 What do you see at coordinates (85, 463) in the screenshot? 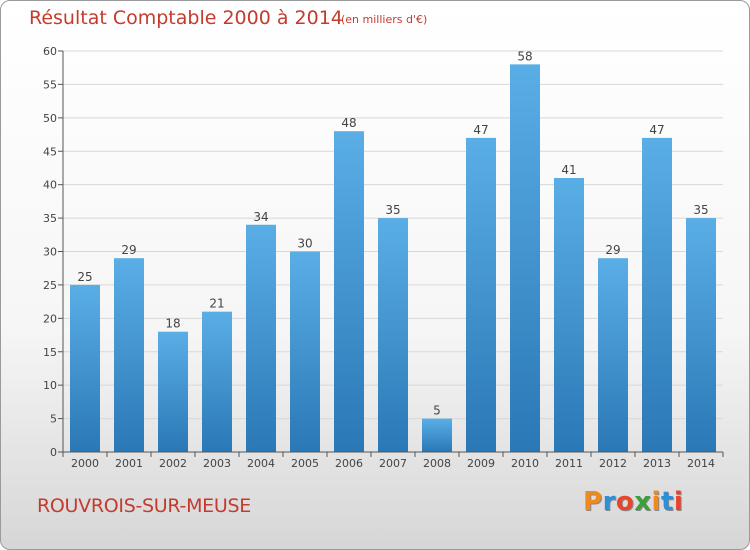
I see `x-tick-label: 2000` at bounding box center [85, 463].